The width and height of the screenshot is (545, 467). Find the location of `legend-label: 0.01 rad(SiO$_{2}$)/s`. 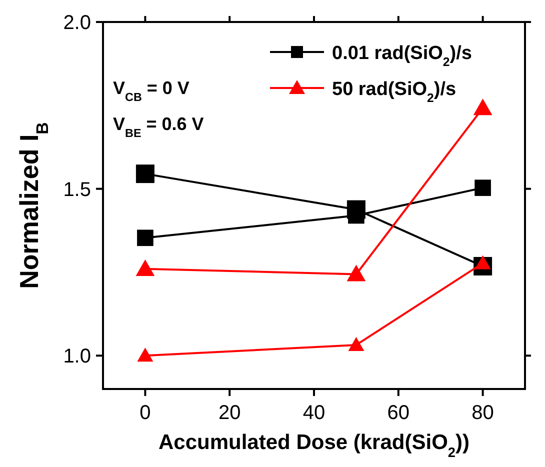

legend-label: 0.01 rad(SiO$_{2}$)/s is located at coordinates (402, 56).